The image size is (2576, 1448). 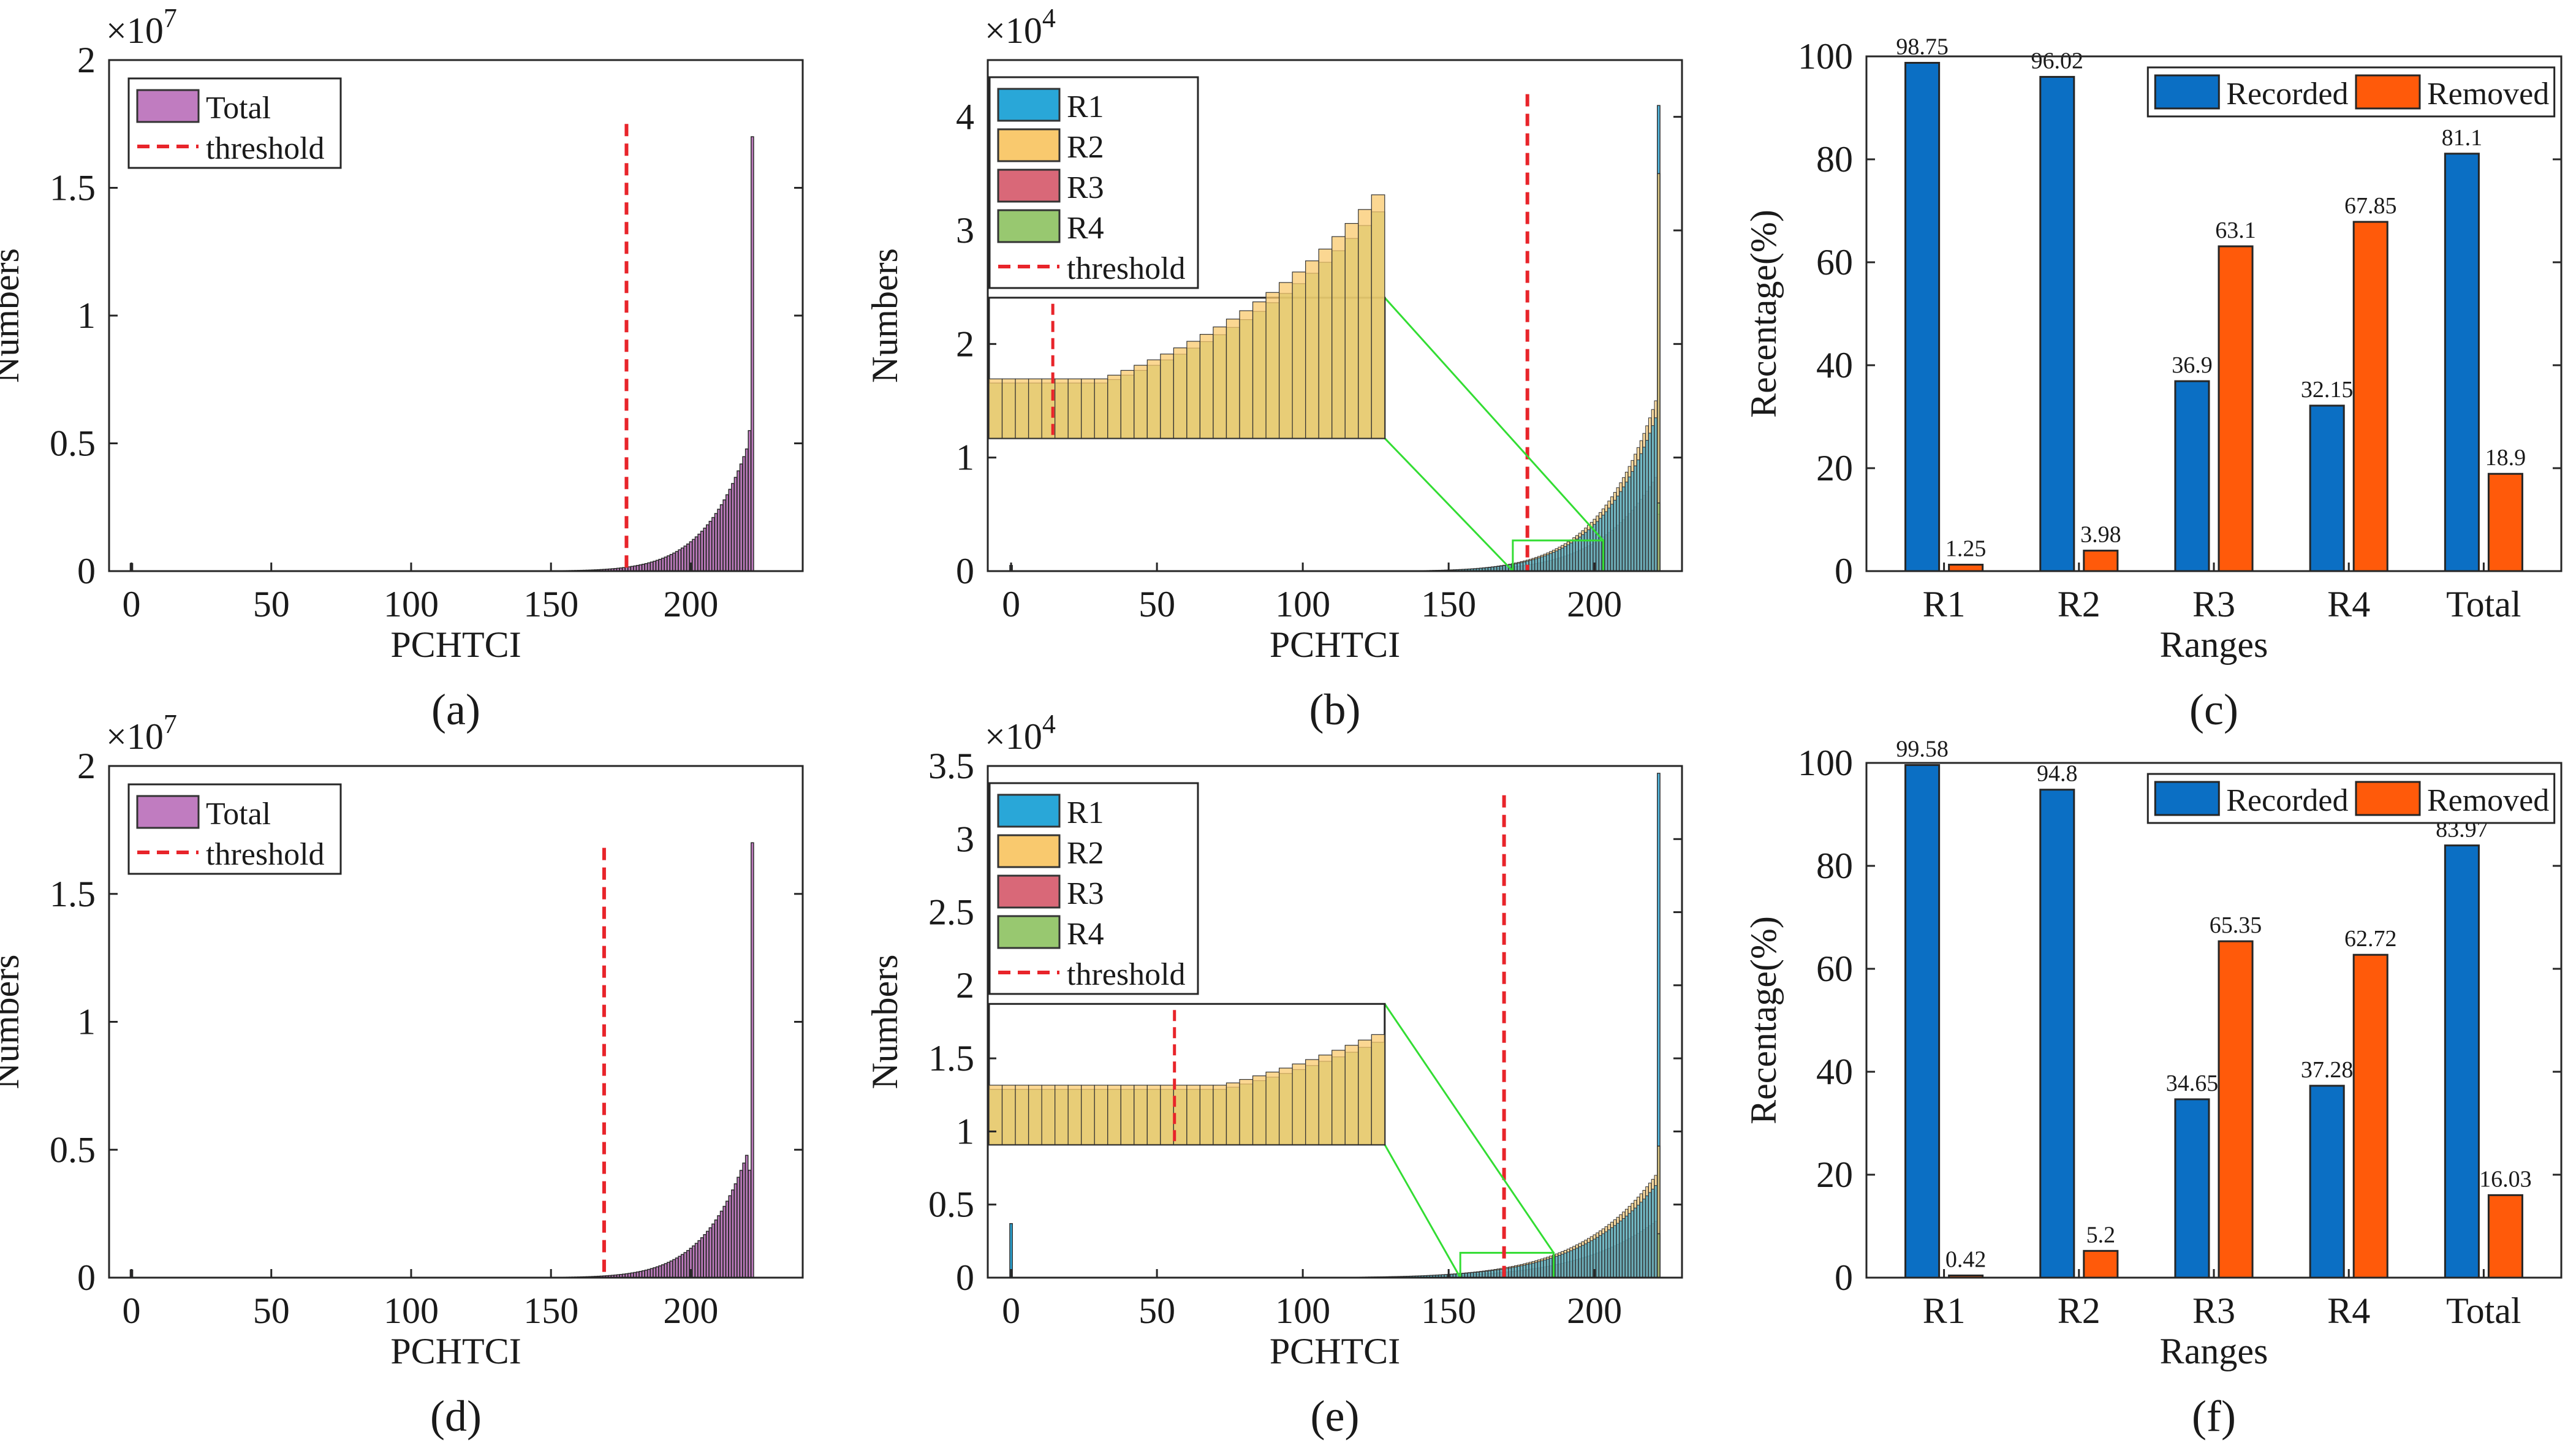 I want to click on x-axis-label: Ranges, so click(x=2214, y=644).